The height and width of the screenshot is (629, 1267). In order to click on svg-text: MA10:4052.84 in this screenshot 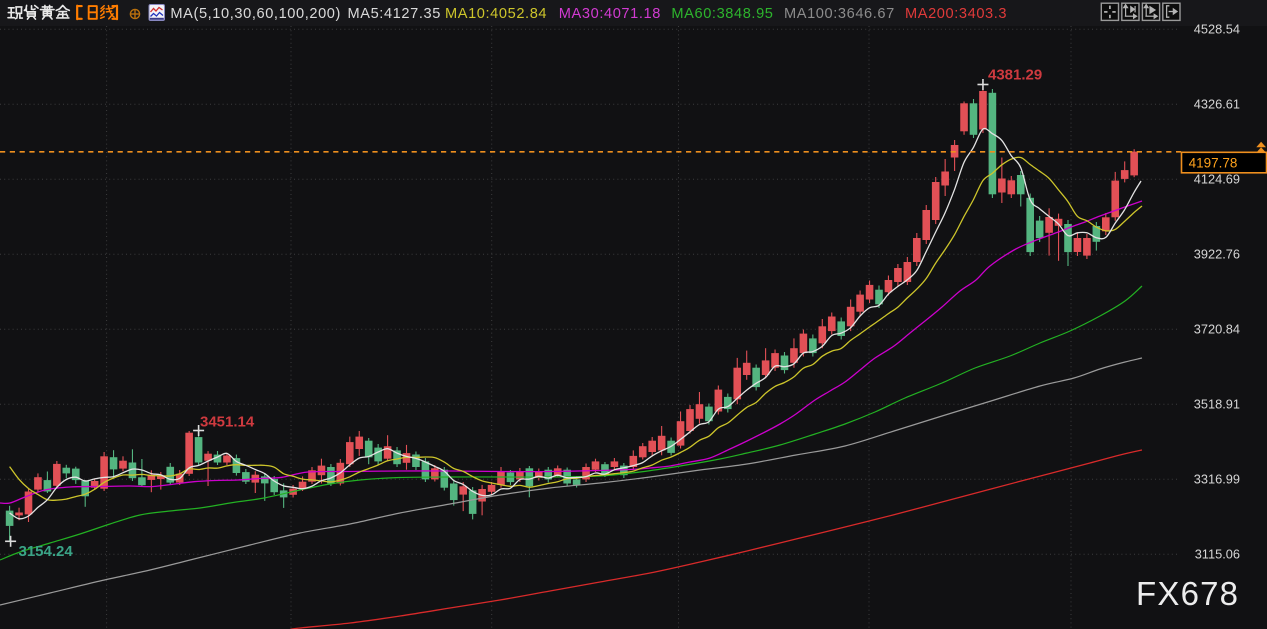, I will do `click(496, 14)`.